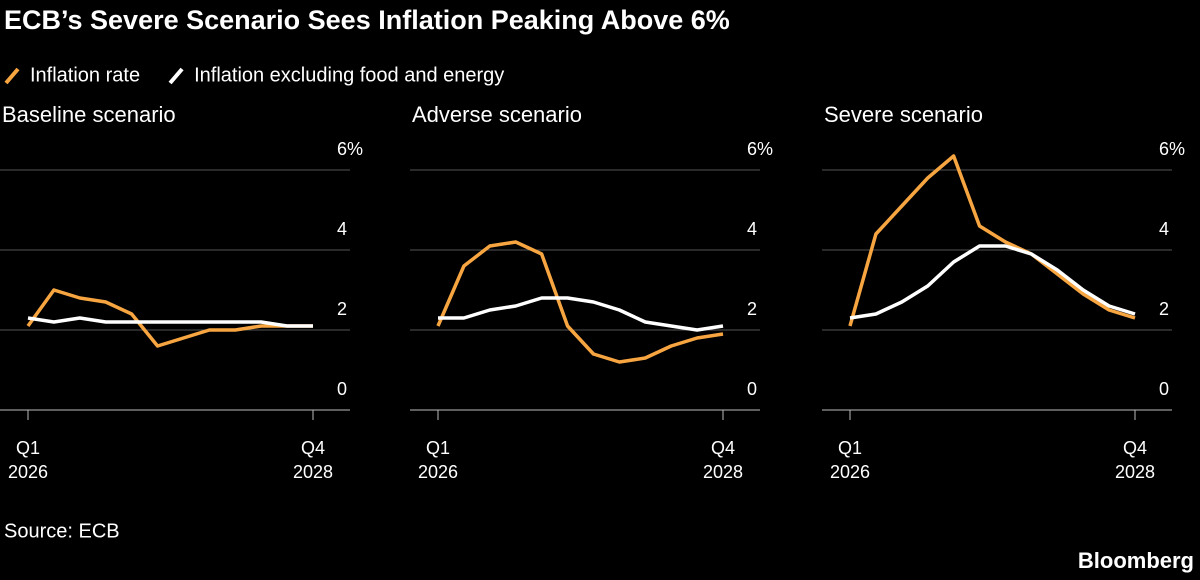 The width and height of the screenshot is (1200, 580). Describe the element at coordinates (903, 114) in the screenshot. I see `panel-title: Severe scenario` at that location.